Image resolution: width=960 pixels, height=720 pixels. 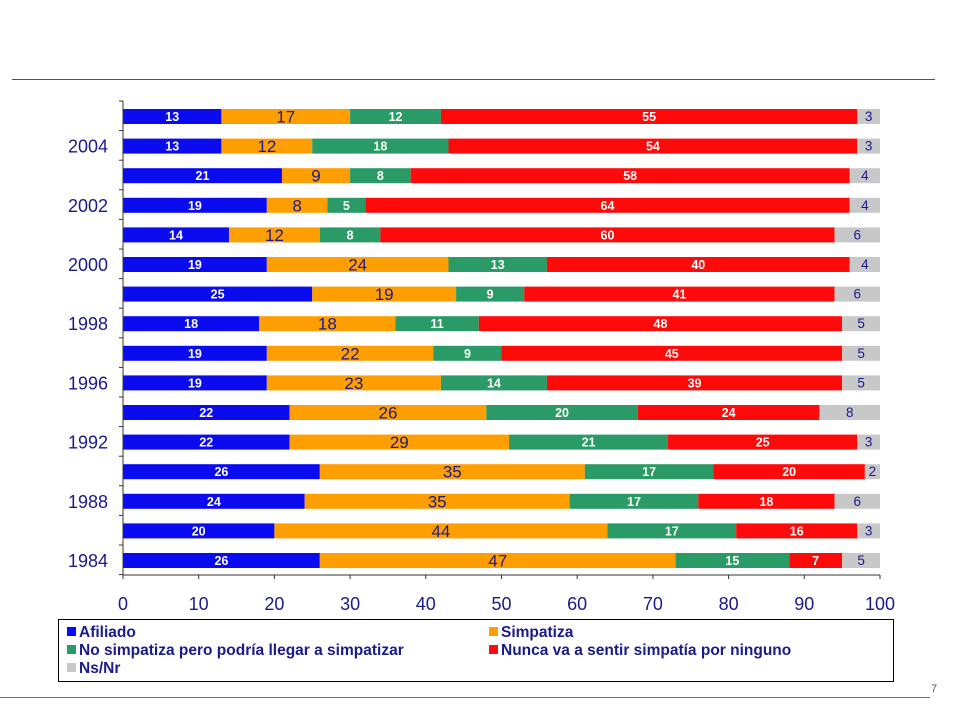 I want to click on data-label-simpatiza: 8, so click(x=296, y=205).